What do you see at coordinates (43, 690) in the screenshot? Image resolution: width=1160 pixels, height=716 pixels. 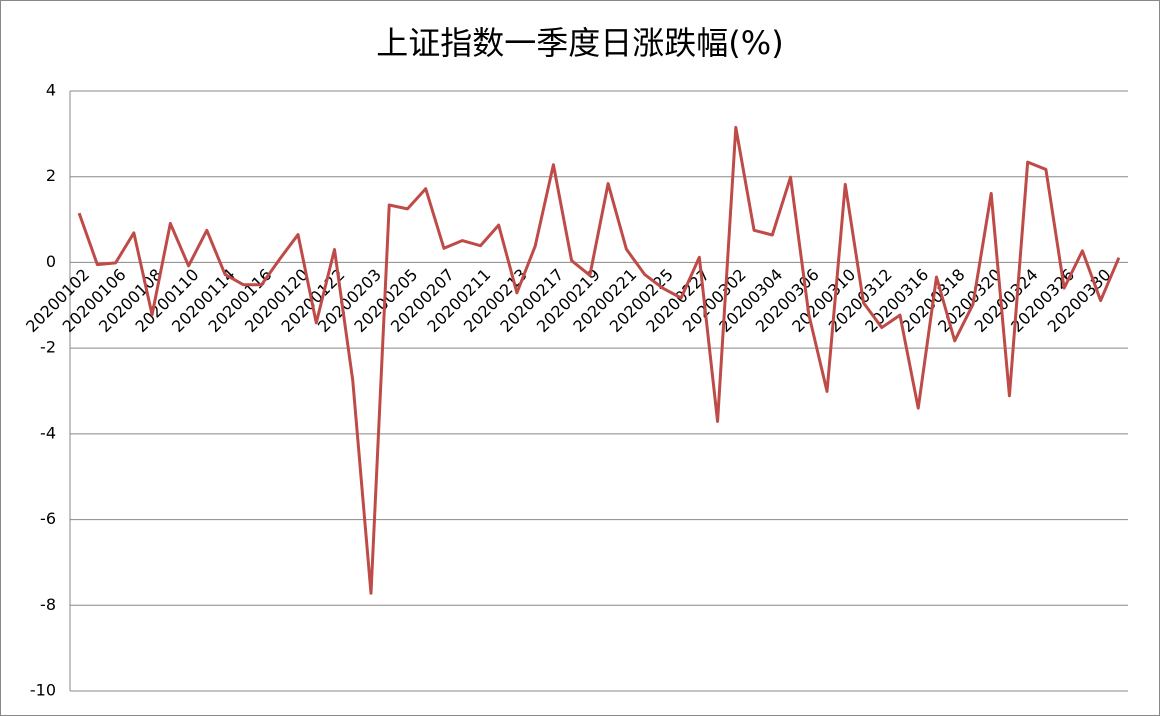 I see `y-tick-label: -10` at bounding box center [43, 690].